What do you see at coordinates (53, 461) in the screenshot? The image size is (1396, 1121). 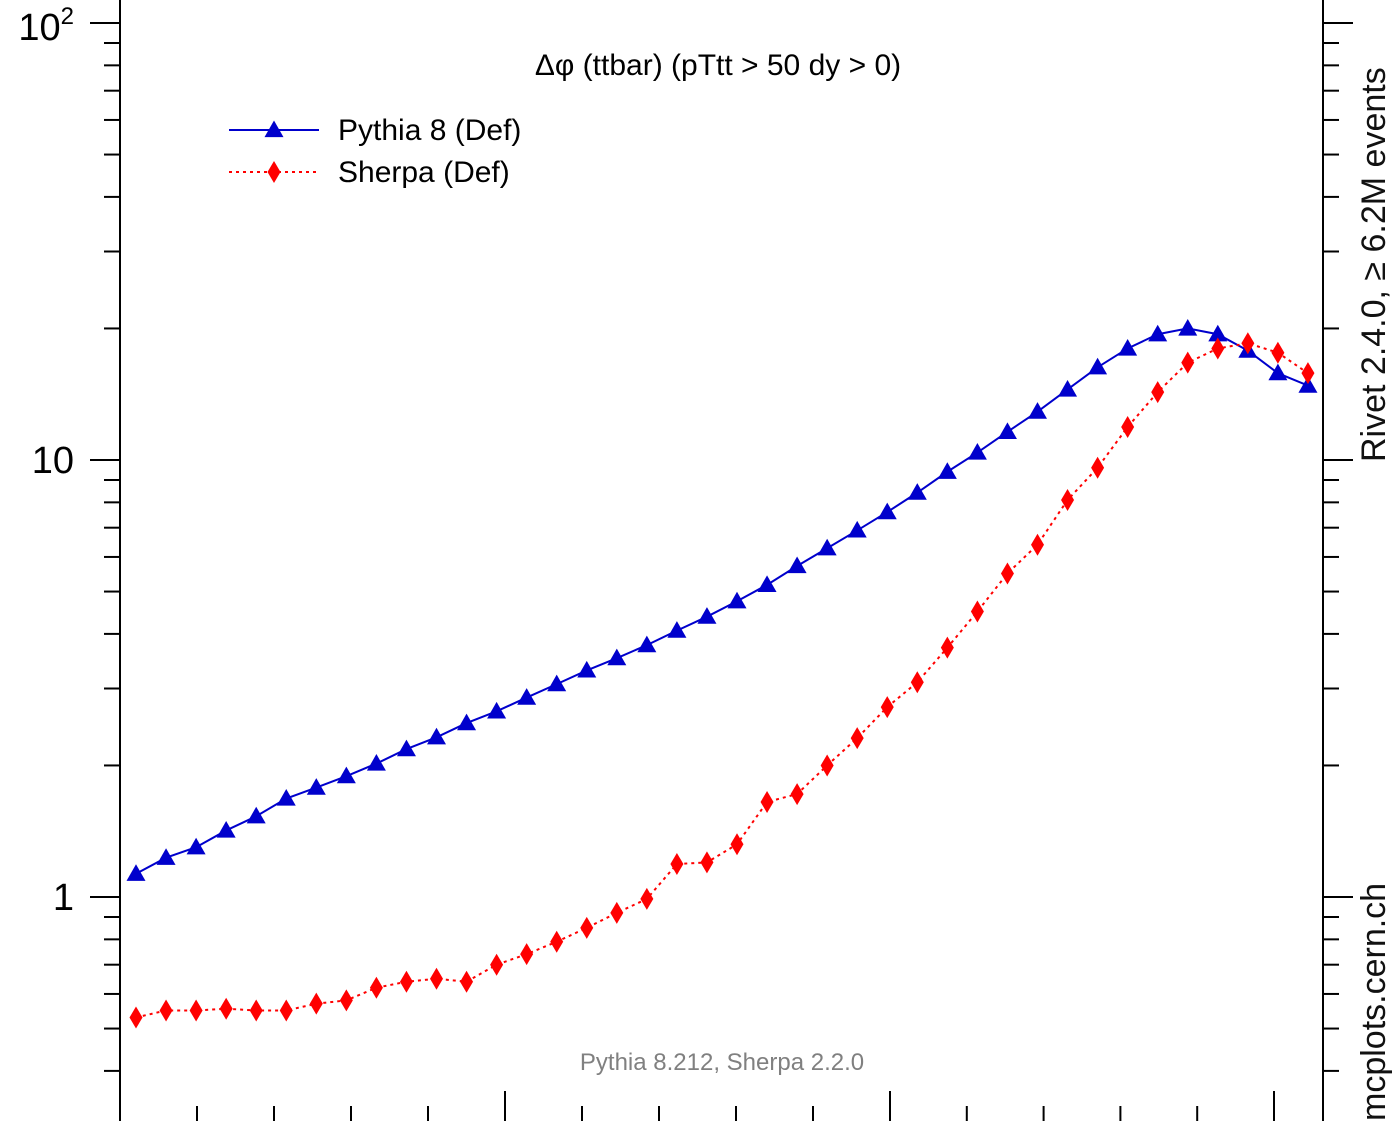 I see `y-tick-label: 10` at bounding box center [53, 461].